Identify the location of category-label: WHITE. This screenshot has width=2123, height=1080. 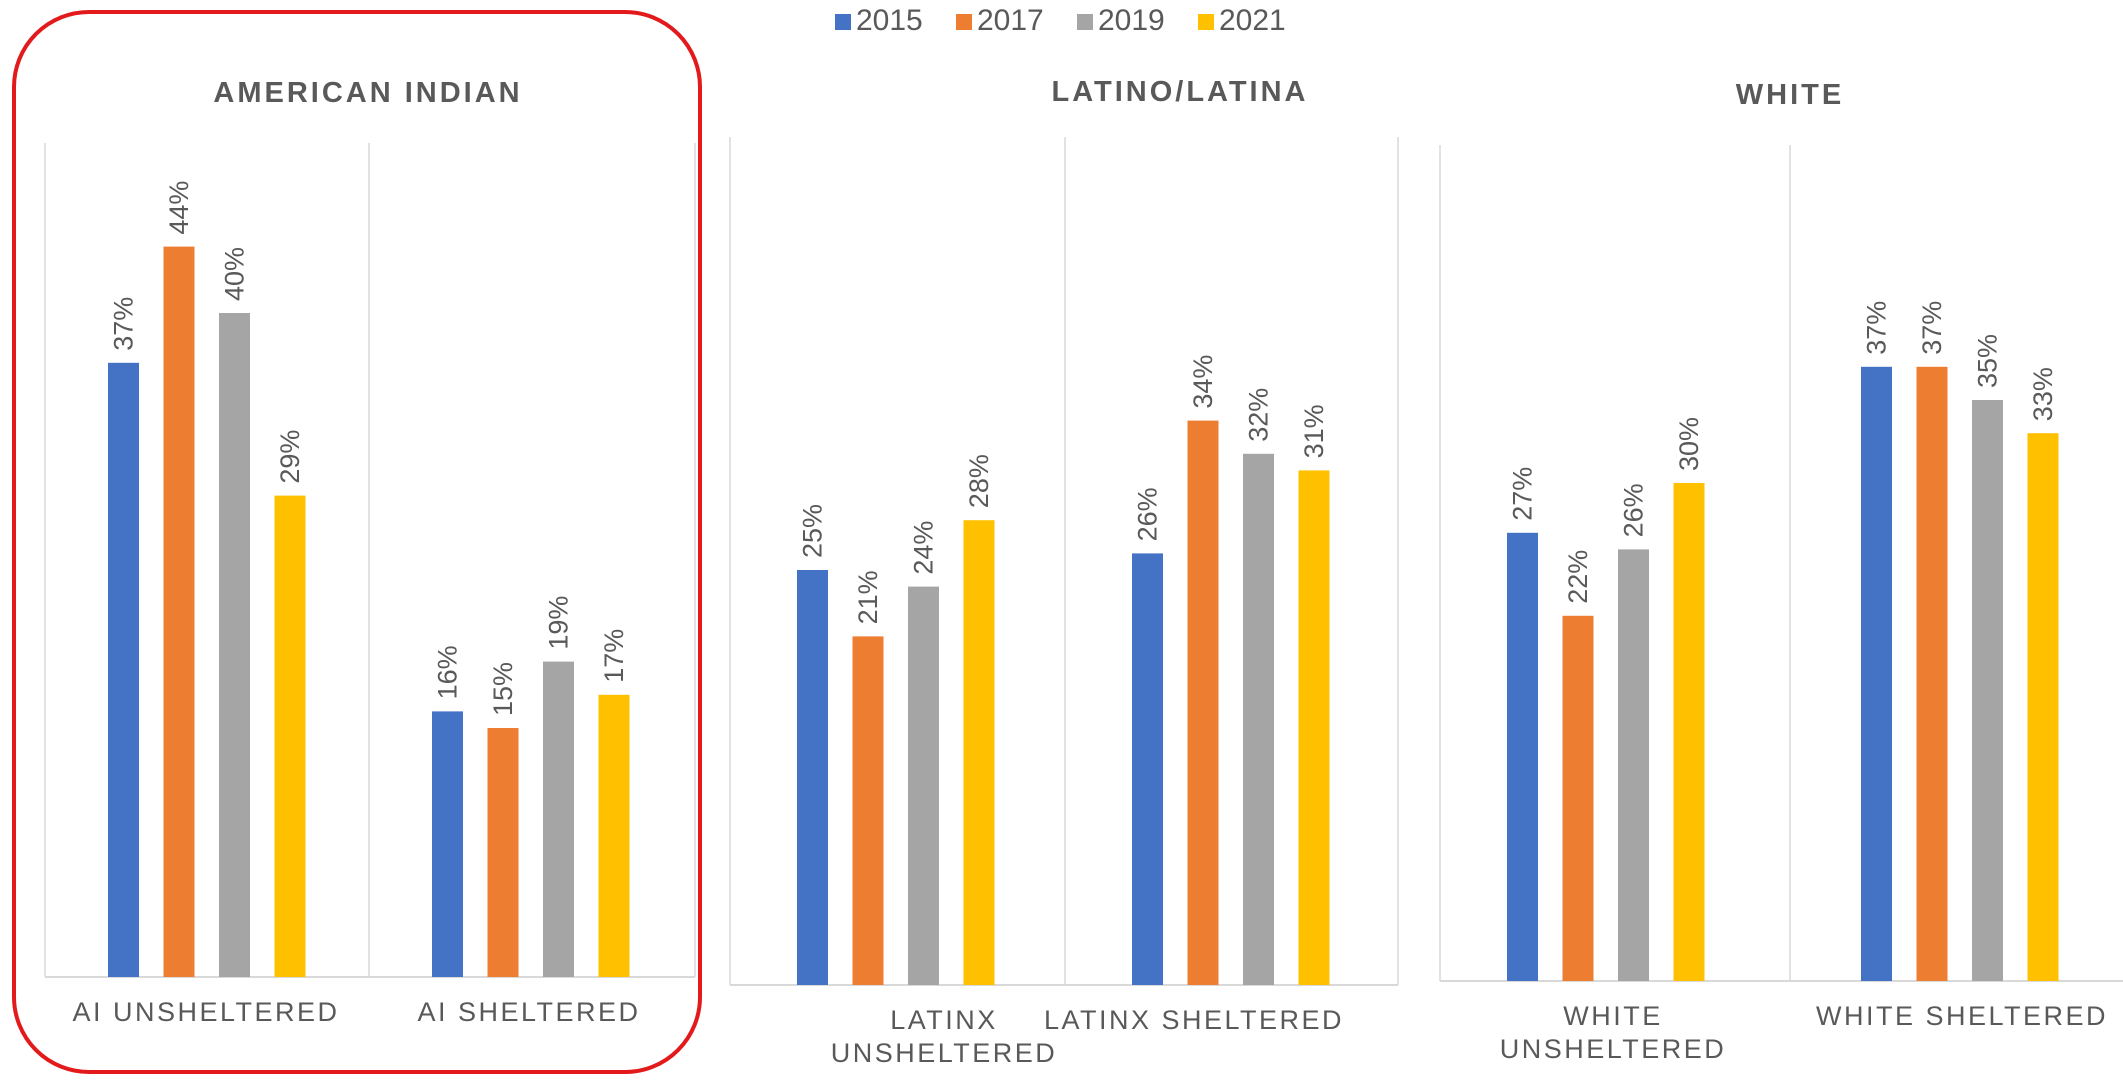
(1613, 1016).